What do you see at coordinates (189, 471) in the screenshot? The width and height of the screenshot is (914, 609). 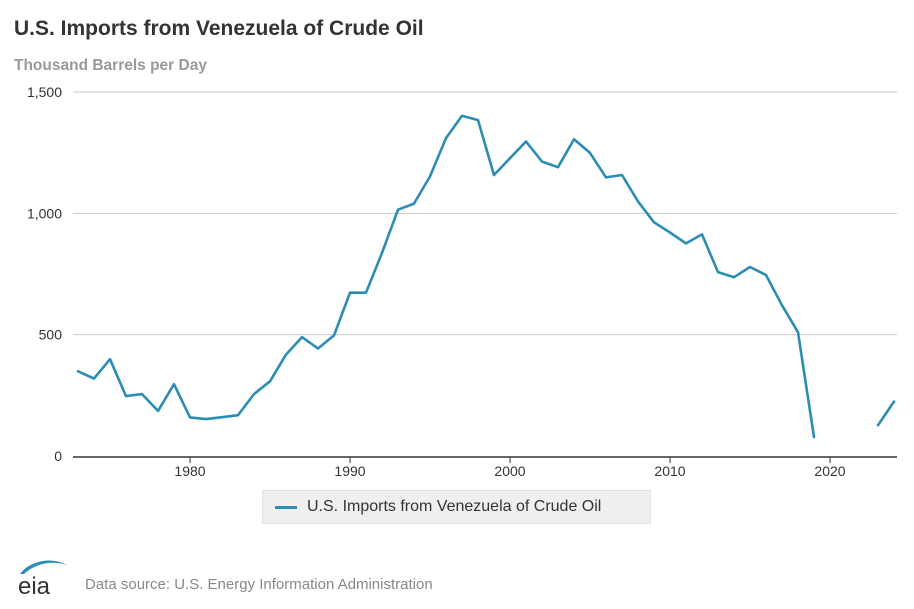 I see `x-tick-label: 1980` at bounding box center [189, 471].